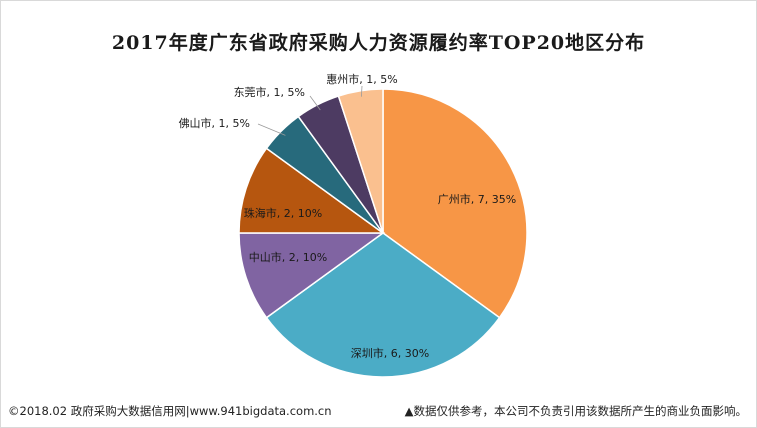 This screenshot has height=428, width=757. What do you see at coordinates (390, 353) in the screenshot?
I see `slice-label-2: 深圳市, 6, 30%` at bounding box center [390, 353].